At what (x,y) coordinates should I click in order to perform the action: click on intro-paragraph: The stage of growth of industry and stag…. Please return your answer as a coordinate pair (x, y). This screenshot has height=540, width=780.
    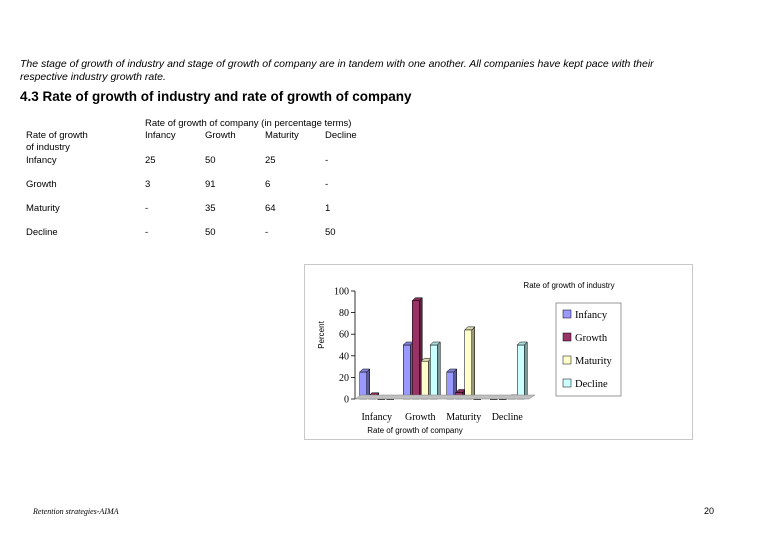
    Looking at the image, I should click on (337, 70).